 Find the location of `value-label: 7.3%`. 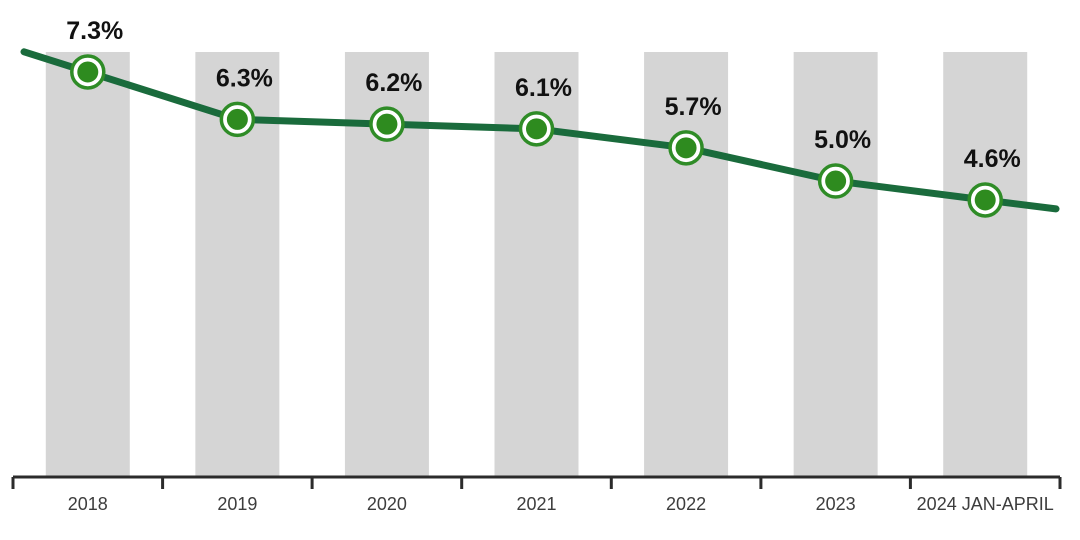

value-label: 7.3% is located at coordinates (94, 31).